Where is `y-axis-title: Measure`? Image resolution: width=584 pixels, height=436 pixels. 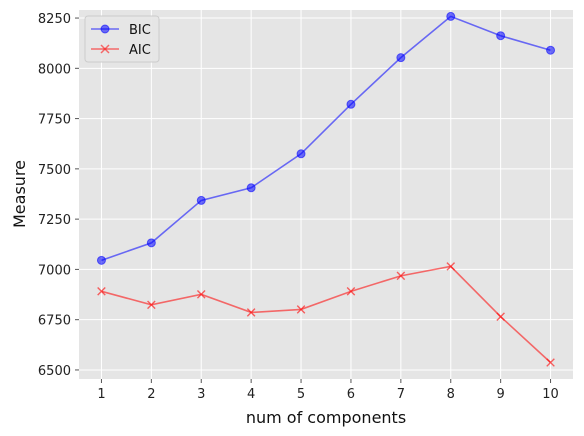
y-axis-title: Measure is located at coordinates (19, 194).